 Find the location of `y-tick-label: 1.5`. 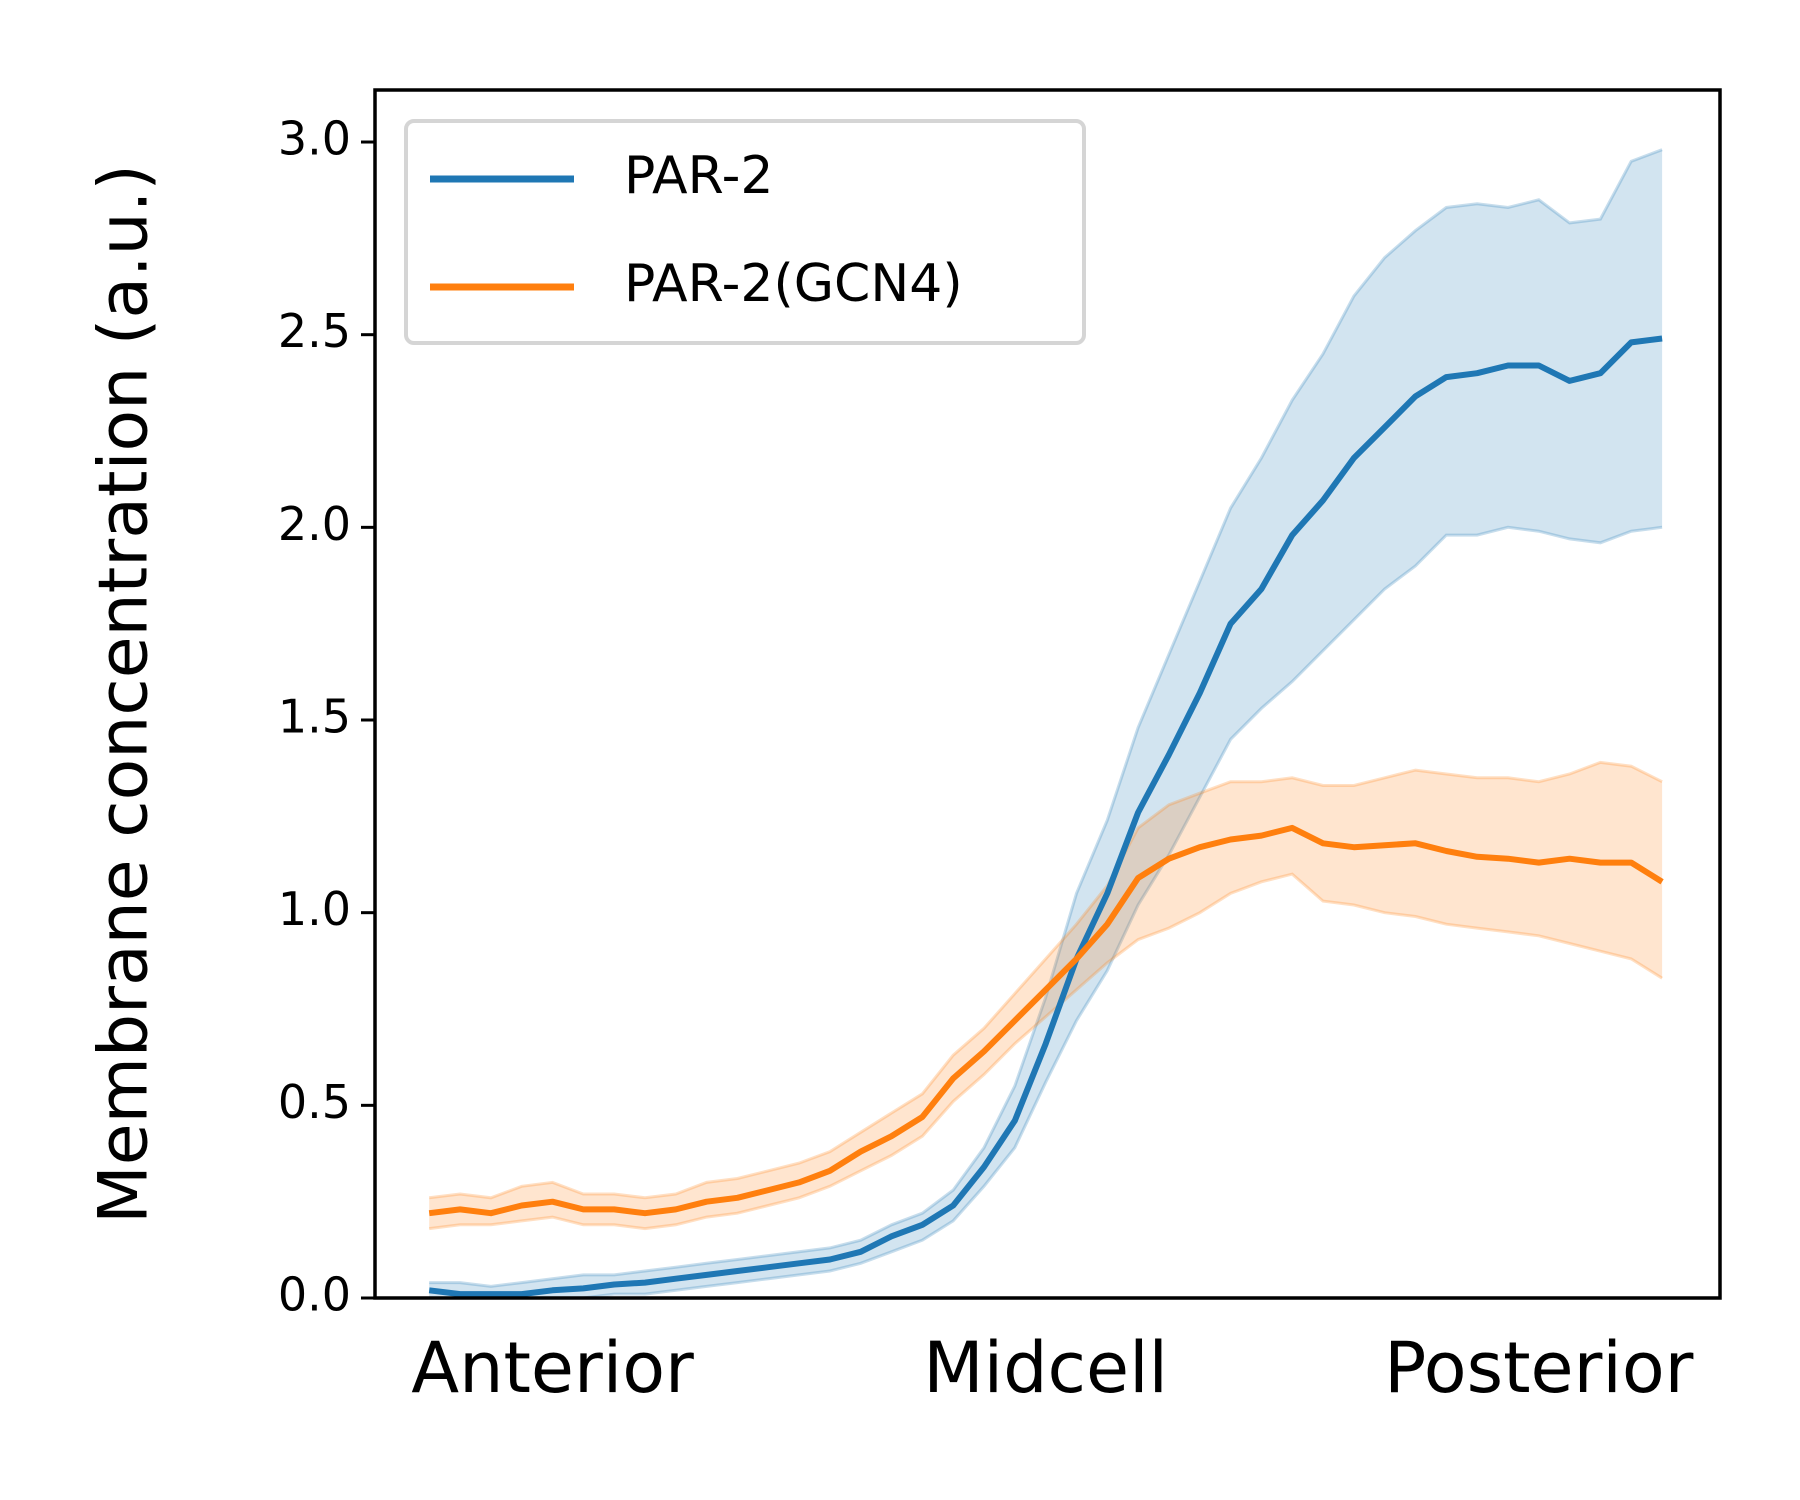

y-tick-label: 1.5 is located at coordinates (314, 717).